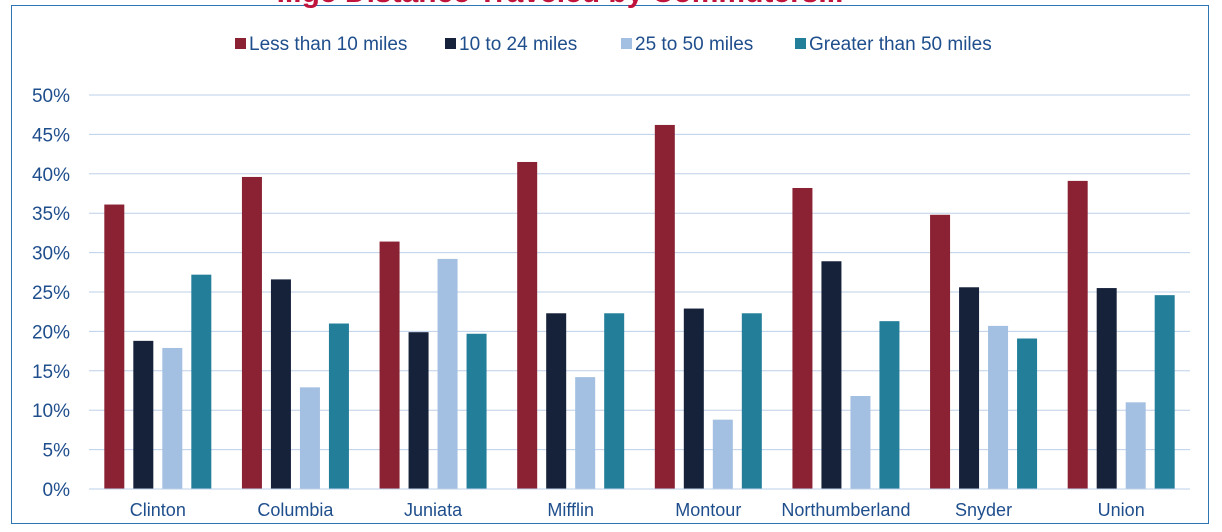 Image resolution: width=1222 pixels, height=532 pixels. I want to click on bar-northumberland-10-to-24-miles, so click(831, 375).